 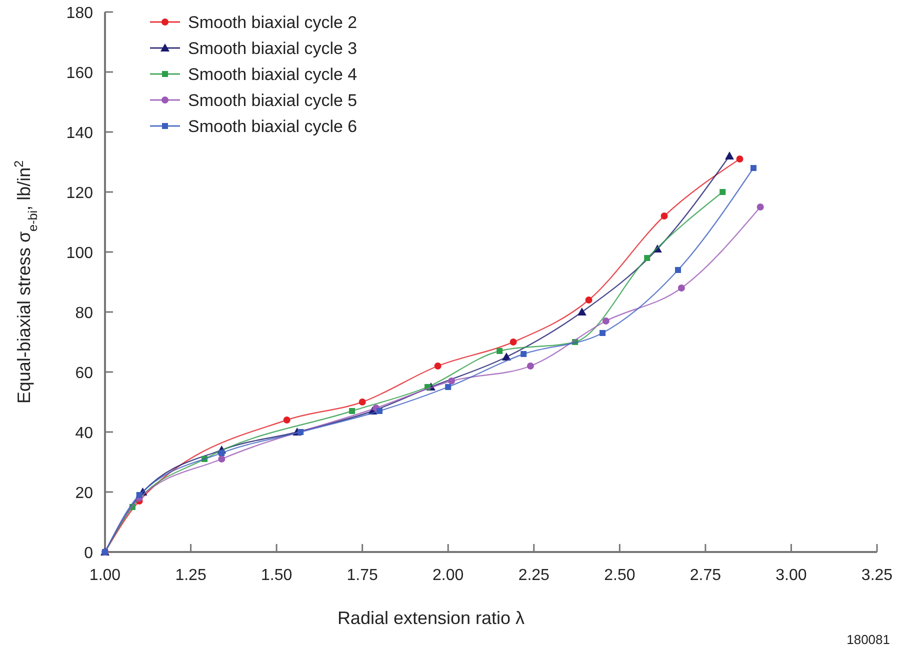 I want to click on x-tick-label: 2.25, so click(x=534, y=575).